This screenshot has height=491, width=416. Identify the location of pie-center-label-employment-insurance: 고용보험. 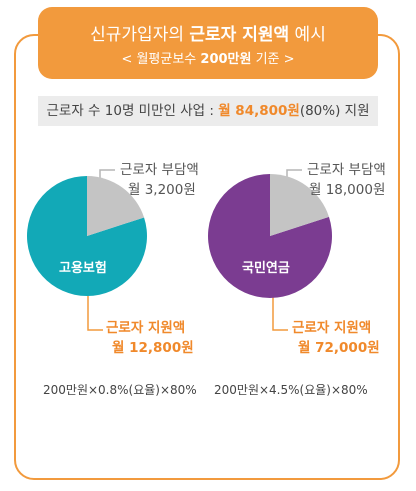
(83, 268).